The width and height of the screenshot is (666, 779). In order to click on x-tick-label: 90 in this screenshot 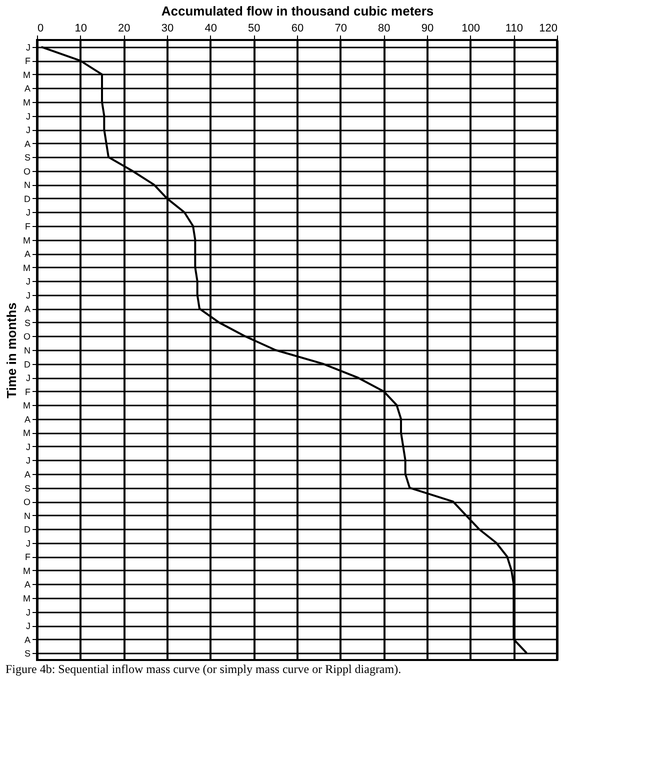, I will do `click(427, 28)`.